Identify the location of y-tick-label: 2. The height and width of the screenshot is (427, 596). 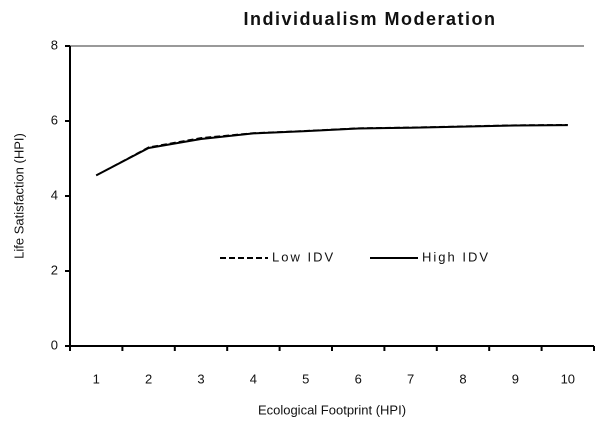
(54, 269).